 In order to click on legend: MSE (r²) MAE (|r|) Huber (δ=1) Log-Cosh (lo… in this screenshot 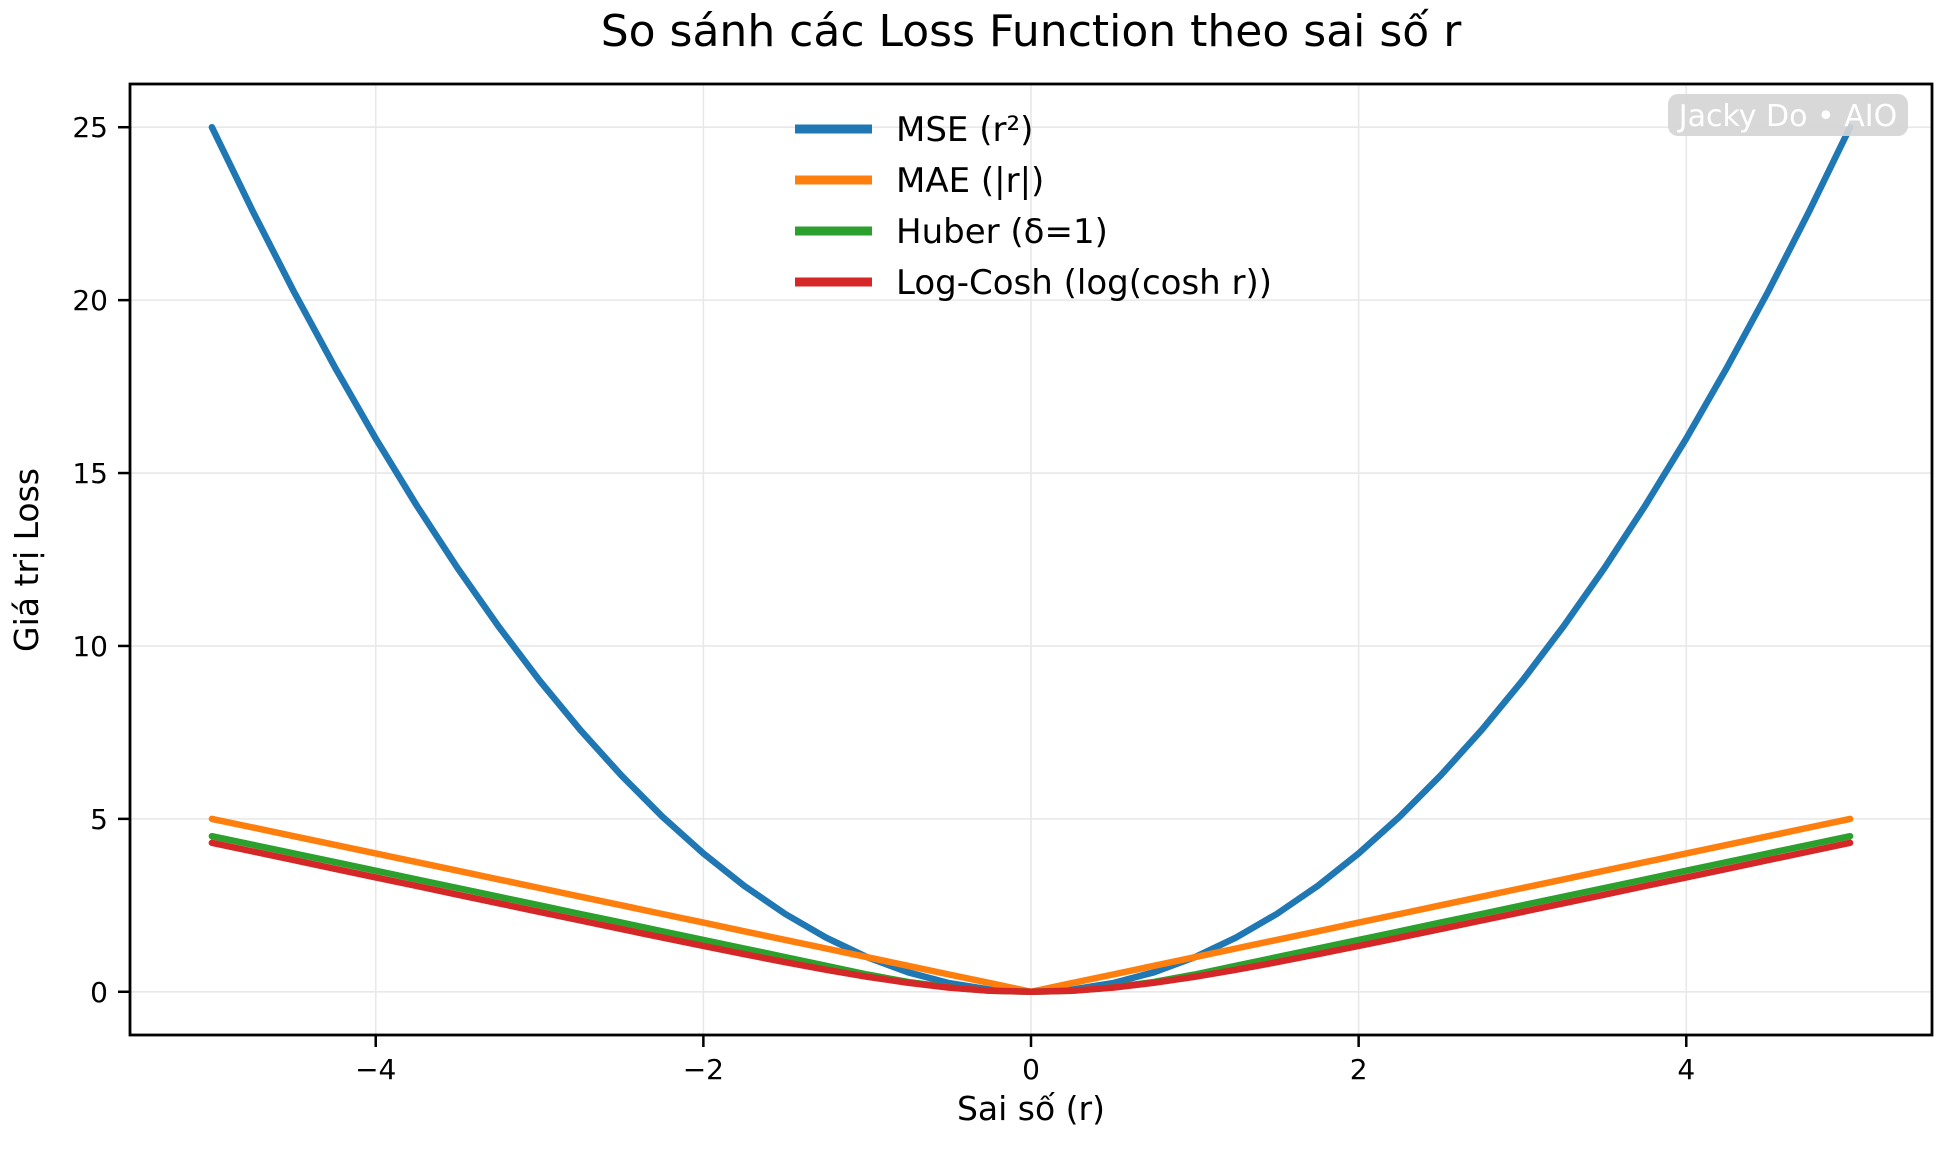, I will do `click(1033, 206)`.